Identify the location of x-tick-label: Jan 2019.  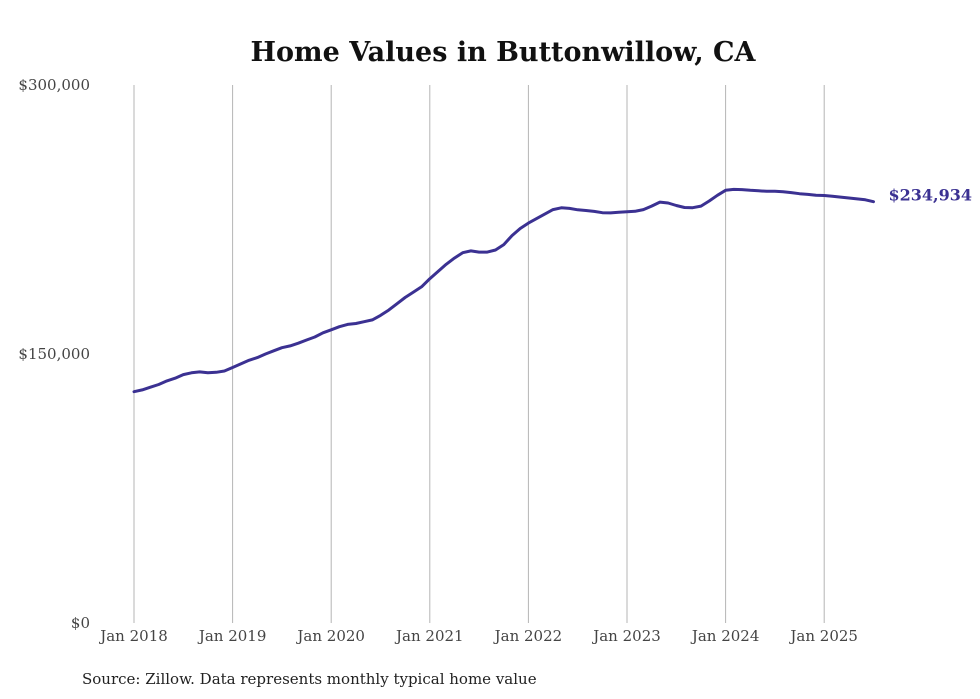
(232, 636).